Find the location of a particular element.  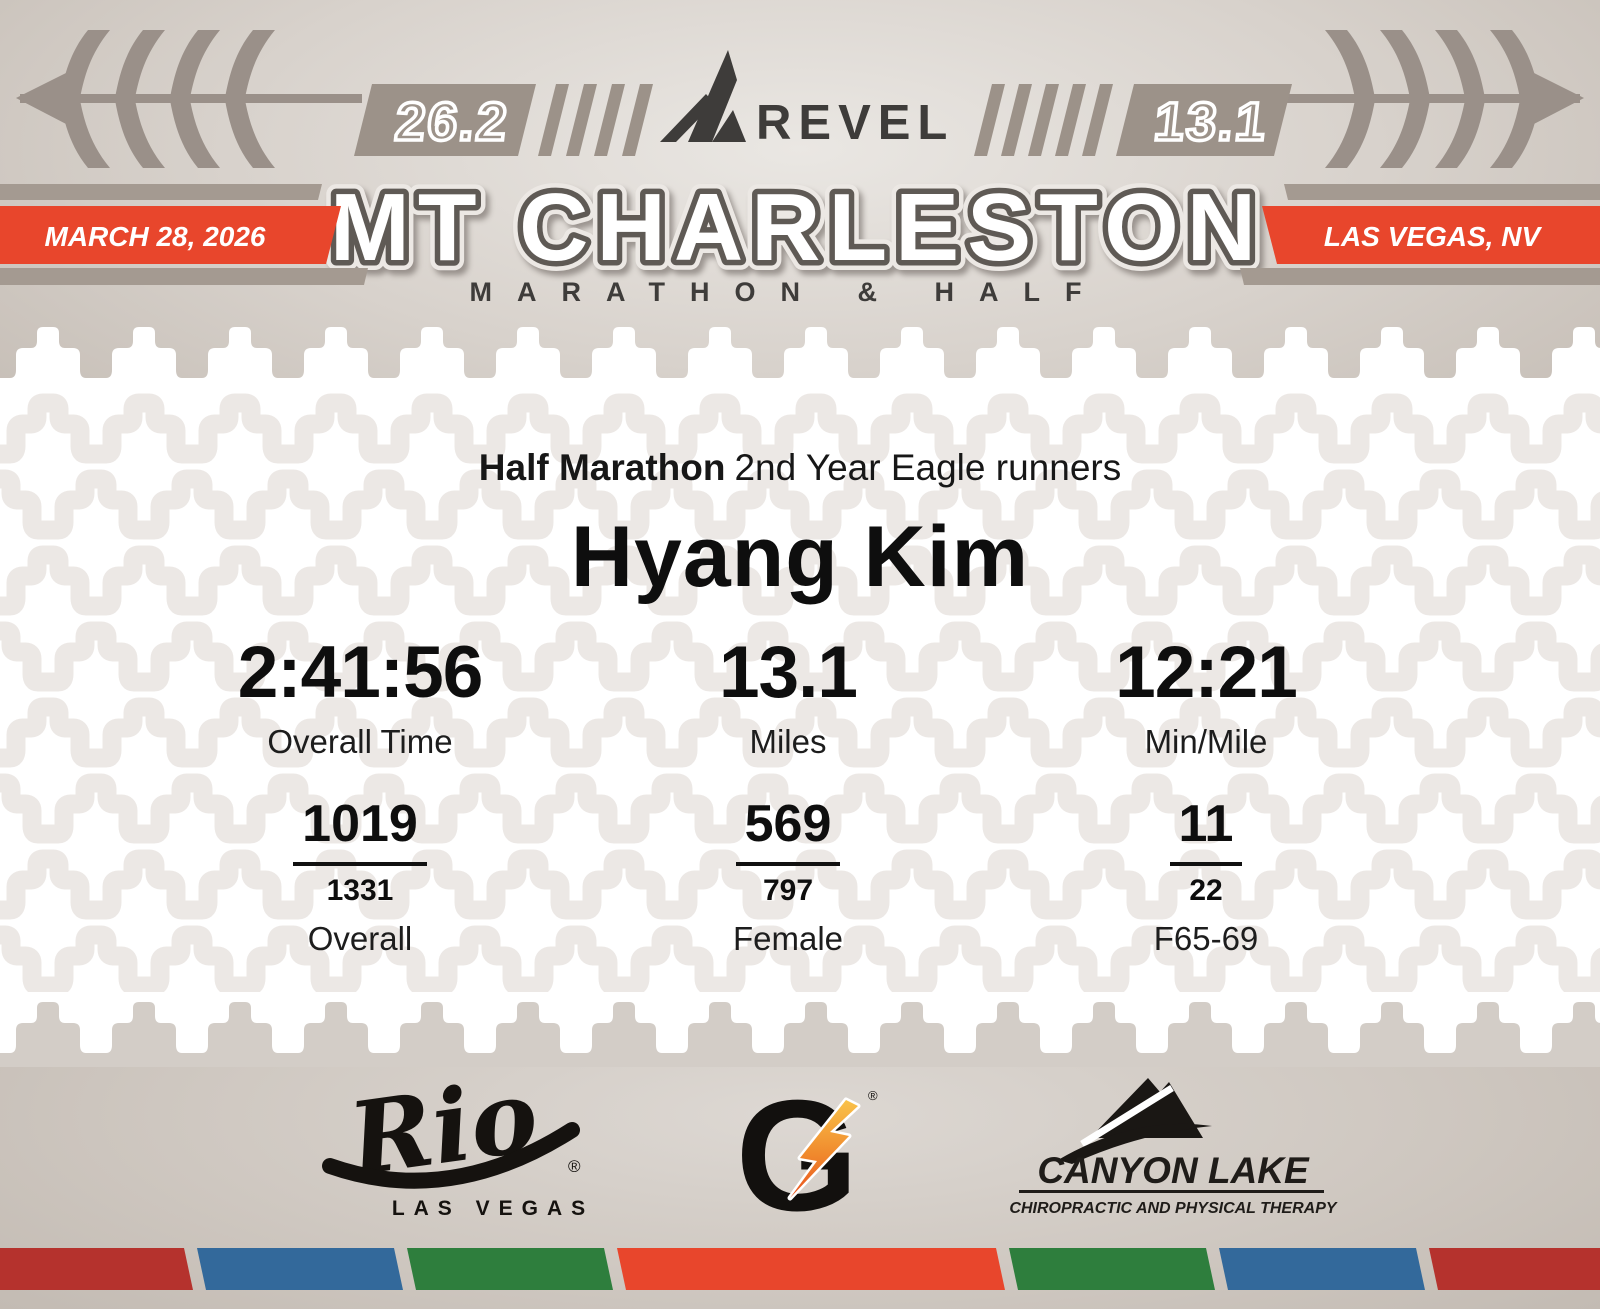

slash-stripes-left-icon is located at coordinates (595, 120).